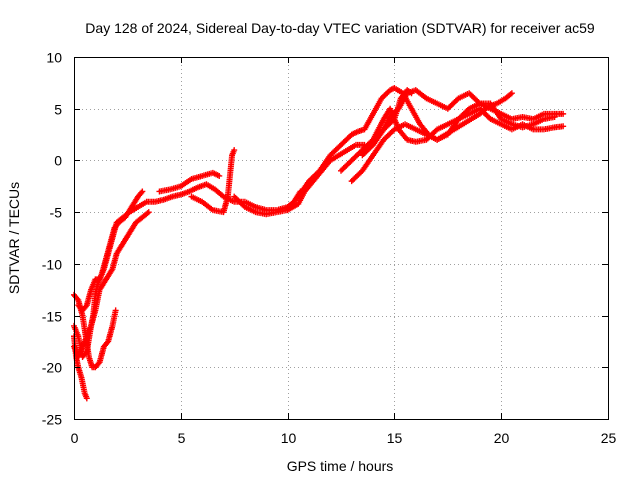 The height and width of the screenshot is (480, 640). Describe the element at coordinates (75, 438) in the screenshot. I see `x-tick-label: 0` at that location.